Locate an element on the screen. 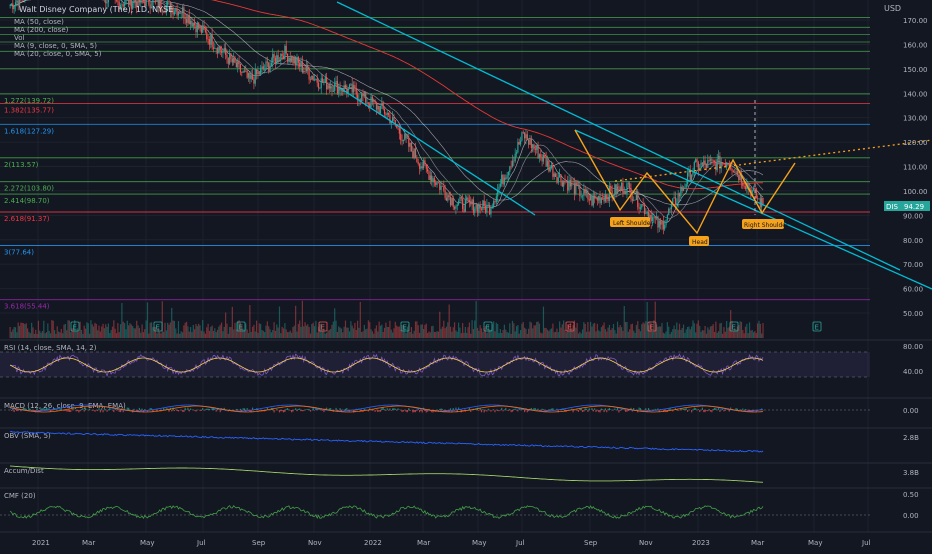 Image resolution: width=932 pixels, height=554 pixels. time-tick-7: Mar is located at coordinates (423, 543).